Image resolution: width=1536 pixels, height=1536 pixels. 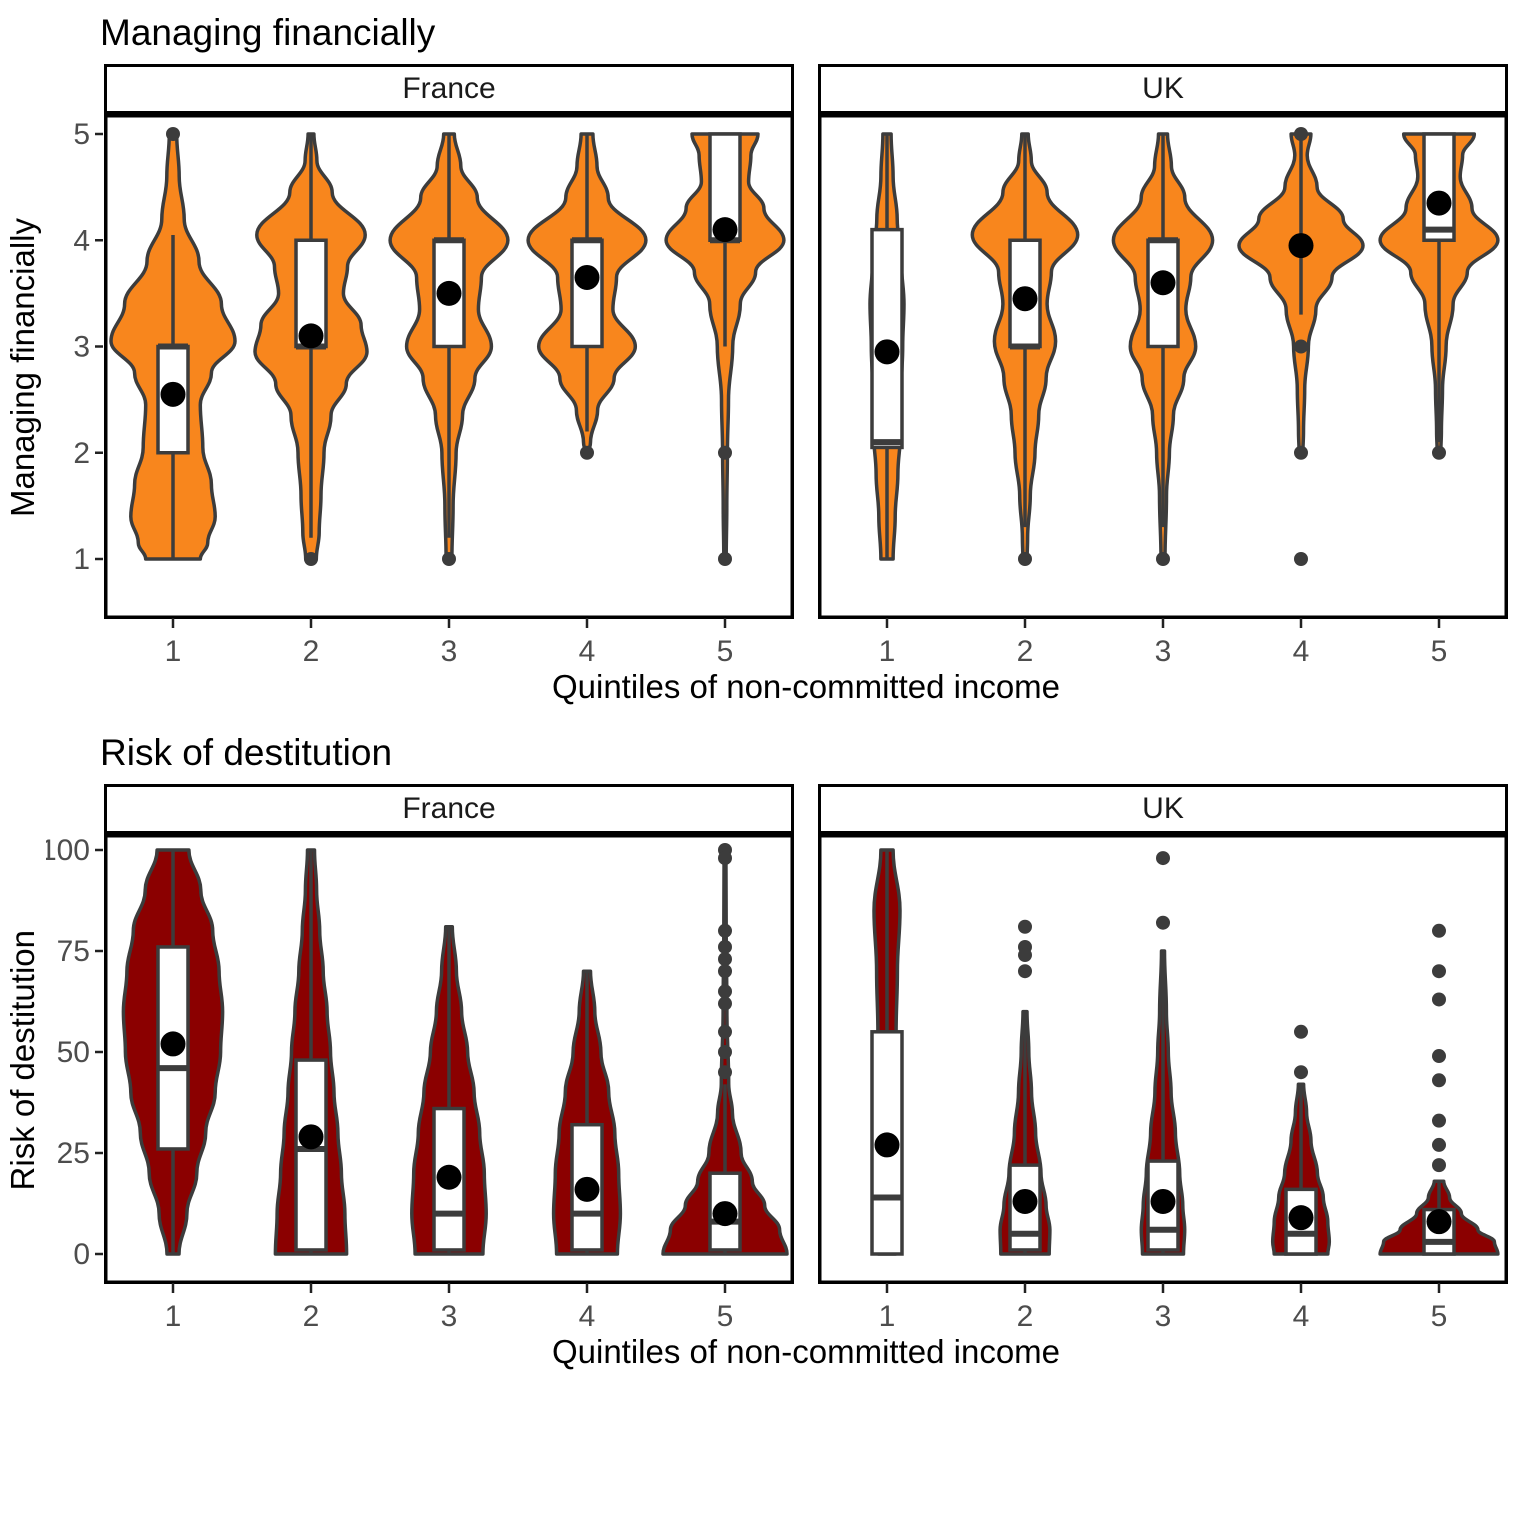 I want to click on y-axis-title: Managing financially, so click(x=22, y=368).